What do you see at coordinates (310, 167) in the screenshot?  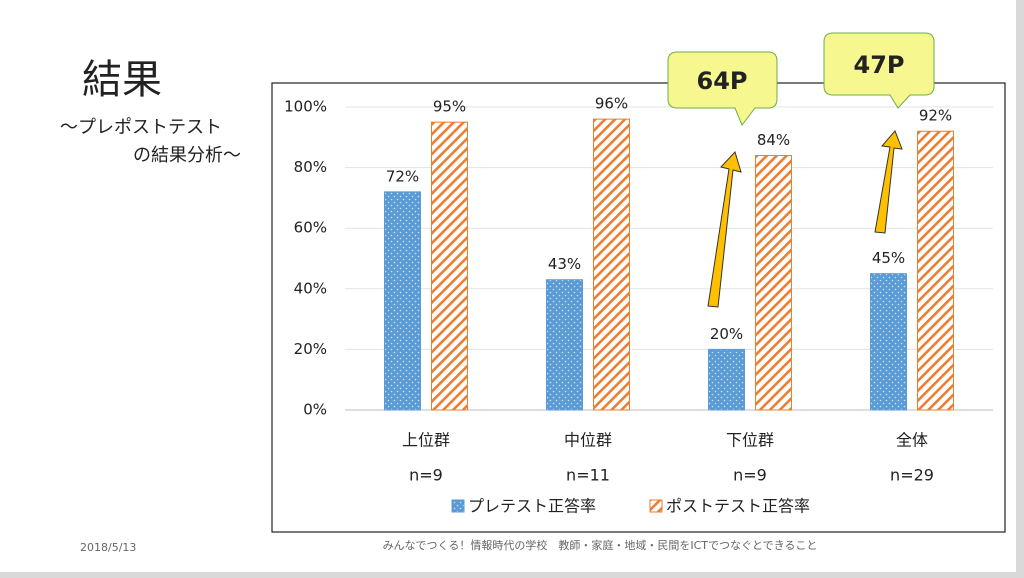 I see `y-tick-label: 80%` at bounding box center [310, 167].